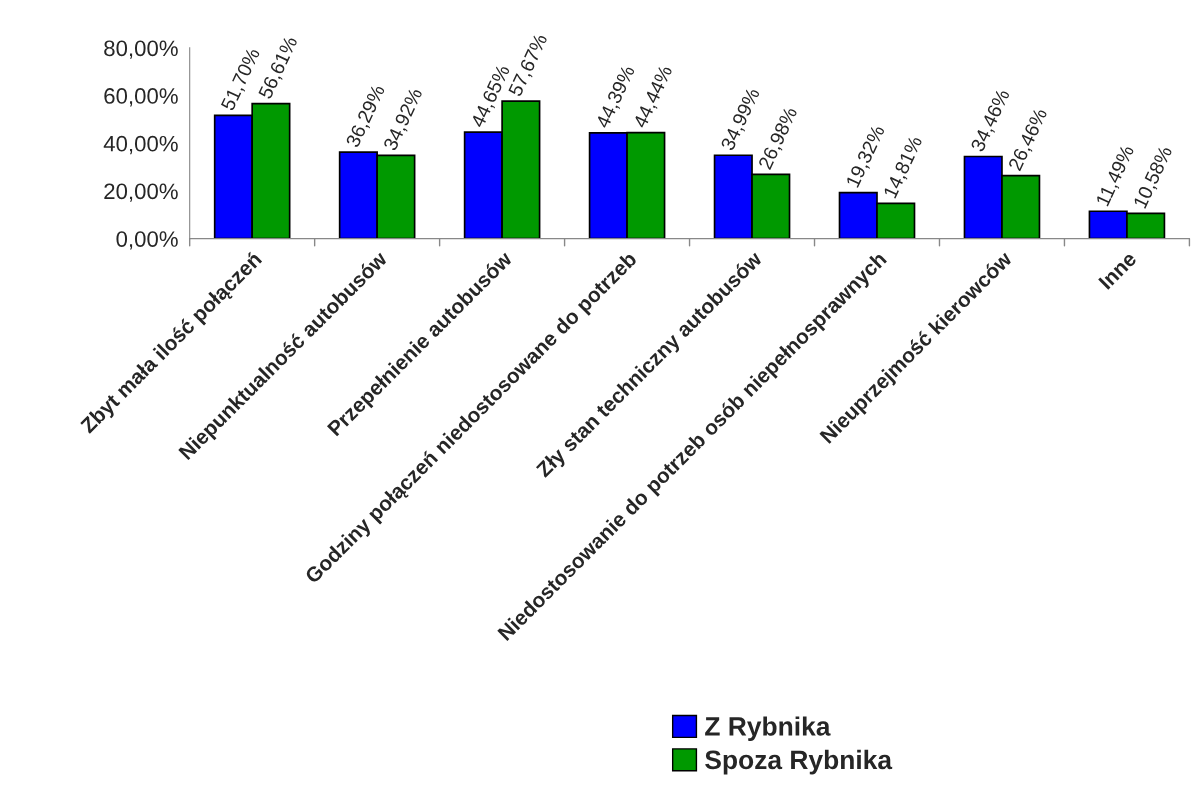 The image size is (1193, 785). What do you see at coordinates (141, 192) in the screenshot?
I see `y-tick-label: 20,00%` at bounding box center [141, 192].